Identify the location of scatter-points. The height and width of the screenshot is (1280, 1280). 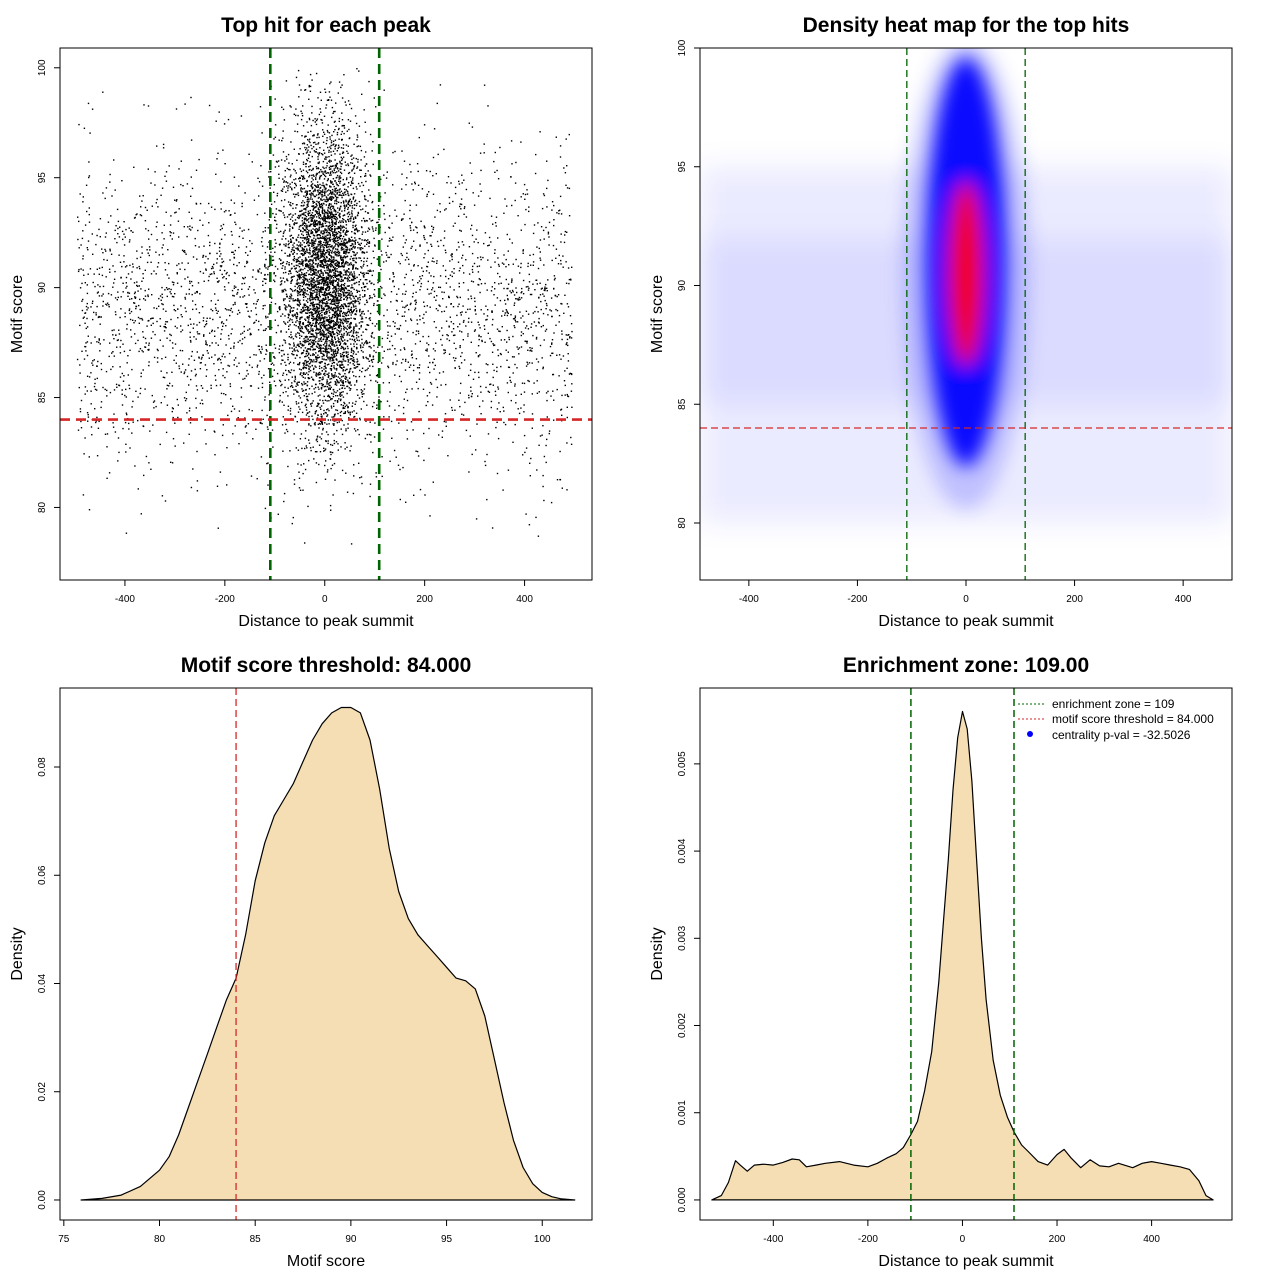
(324, 306).